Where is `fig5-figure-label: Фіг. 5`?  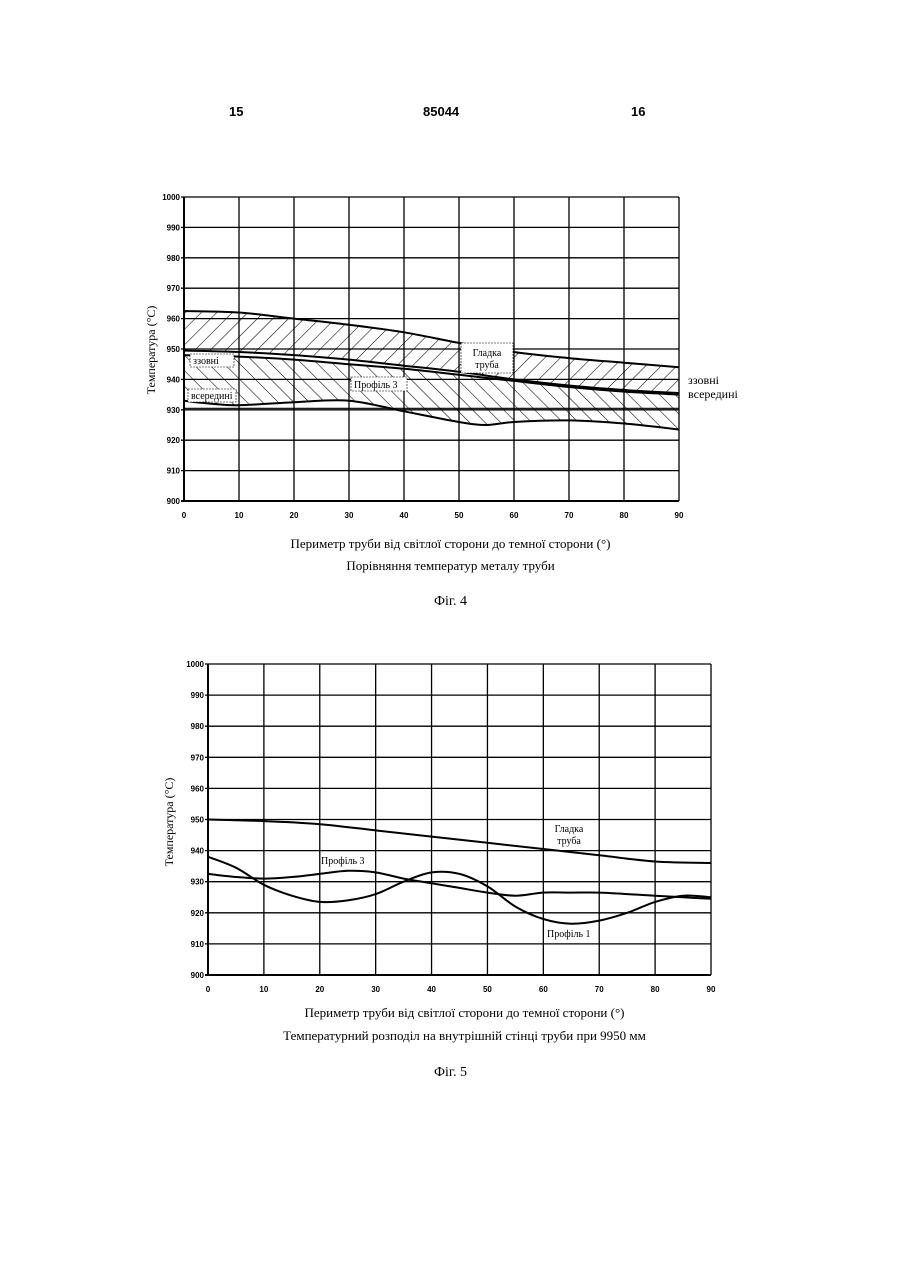
fig5-figure-label: Фіг. 5 is located at coordinates (450, 1073).